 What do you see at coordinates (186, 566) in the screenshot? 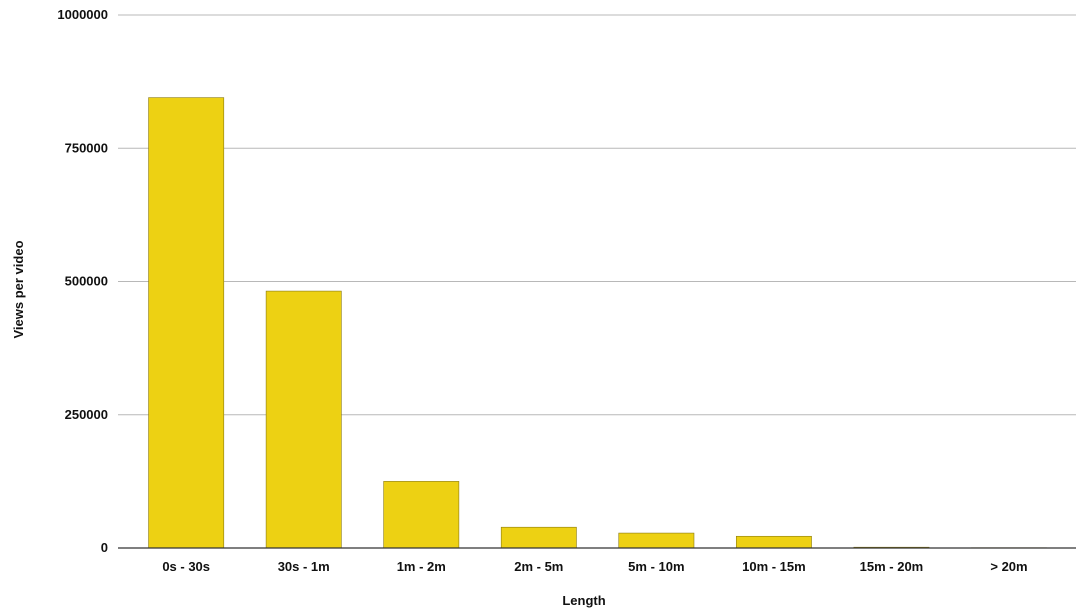
I see `x-tick-label: 0s - 30s` at bounding box center [186, 566].